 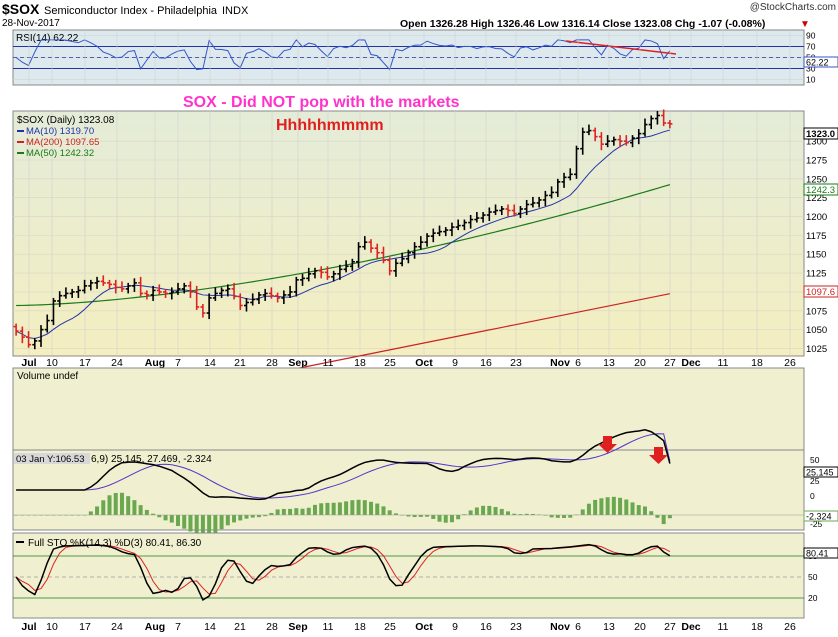 I want to click on x-axis-tick-label: Oct, so click(x=424, y=627).